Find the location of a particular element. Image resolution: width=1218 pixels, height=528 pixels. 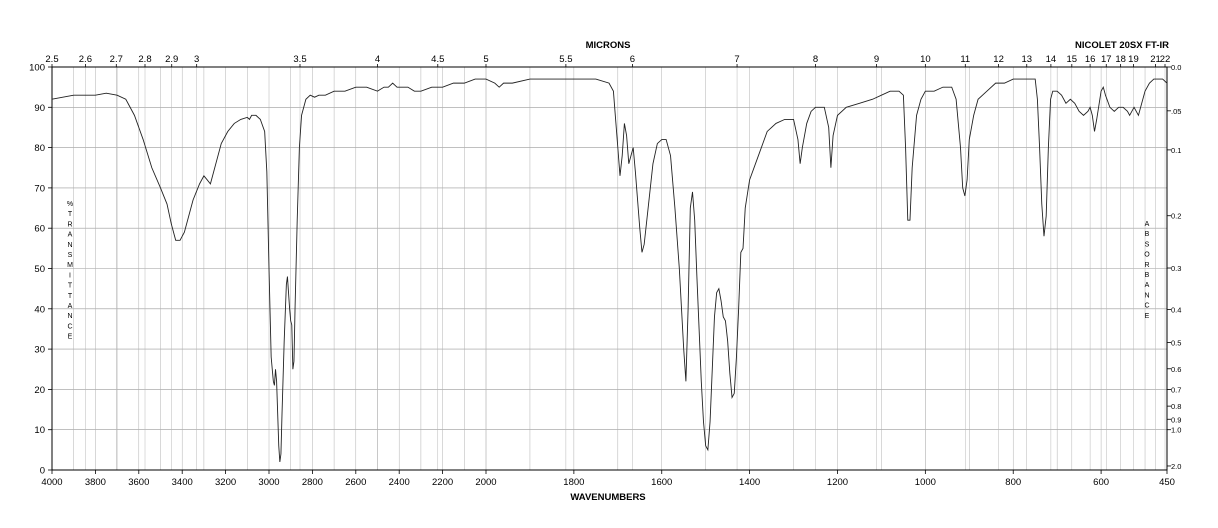

micron-tick-label: 2.5 is located at coordinates (51, 59).